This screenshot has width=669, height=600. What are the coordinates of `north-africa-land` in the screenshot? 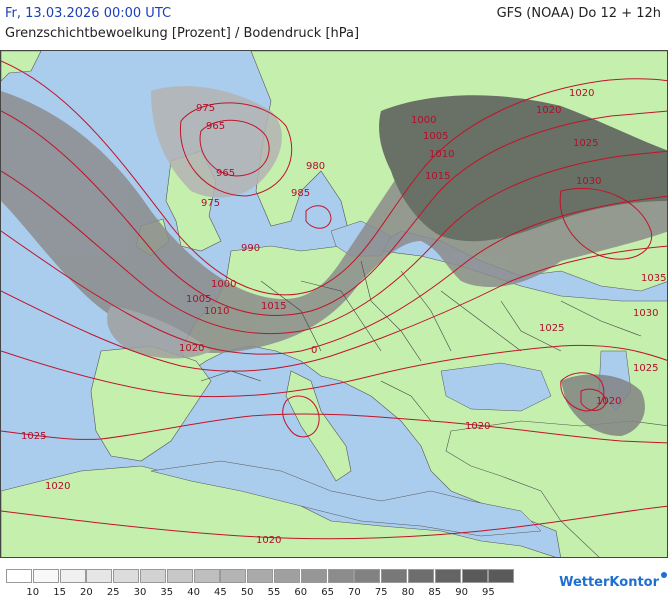 It's located at (278, 511).